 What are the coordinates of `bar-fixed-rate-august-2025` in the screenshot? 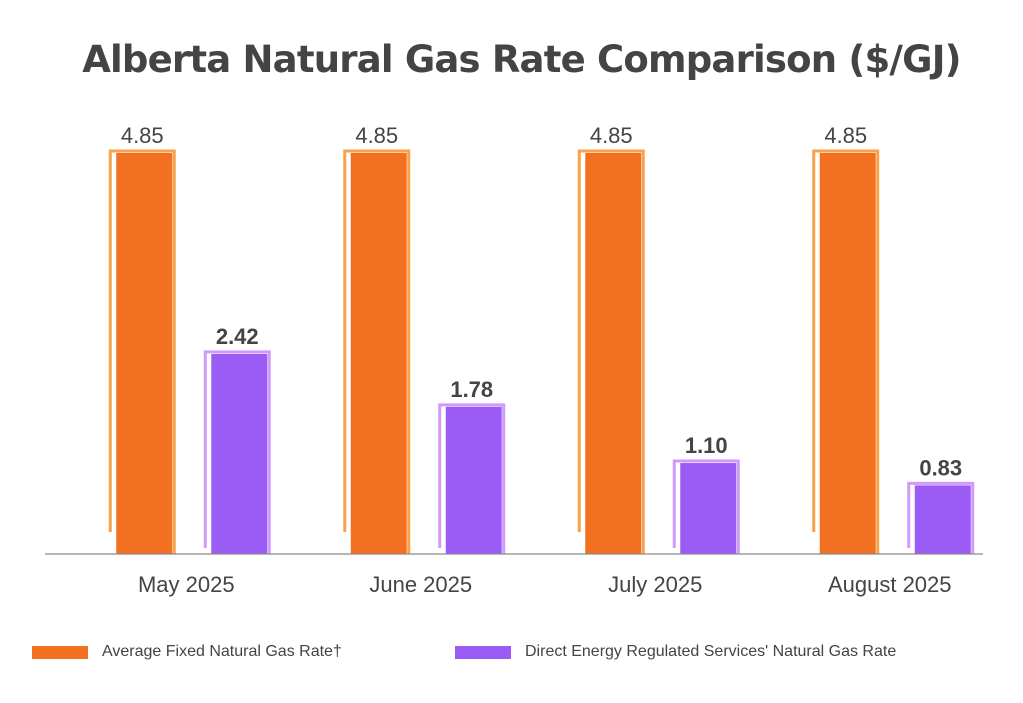 It's located at (847, 353).